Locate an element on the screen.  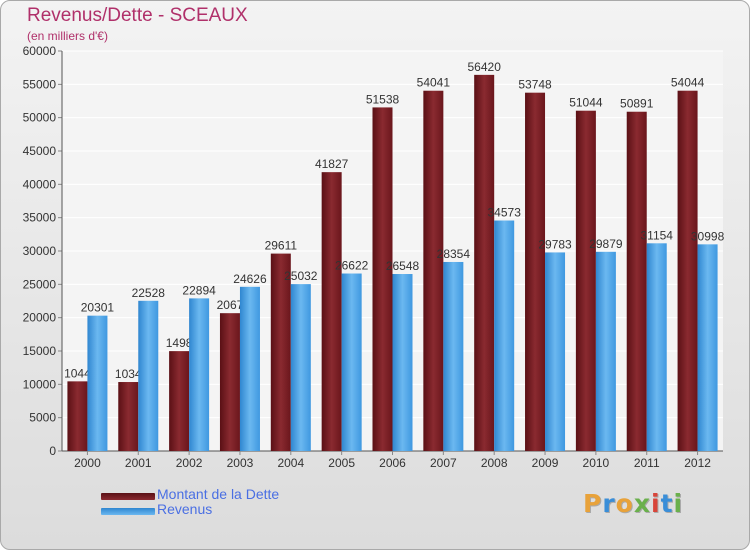
data-label-dette: 51044 is located at coordinates (586, 103).